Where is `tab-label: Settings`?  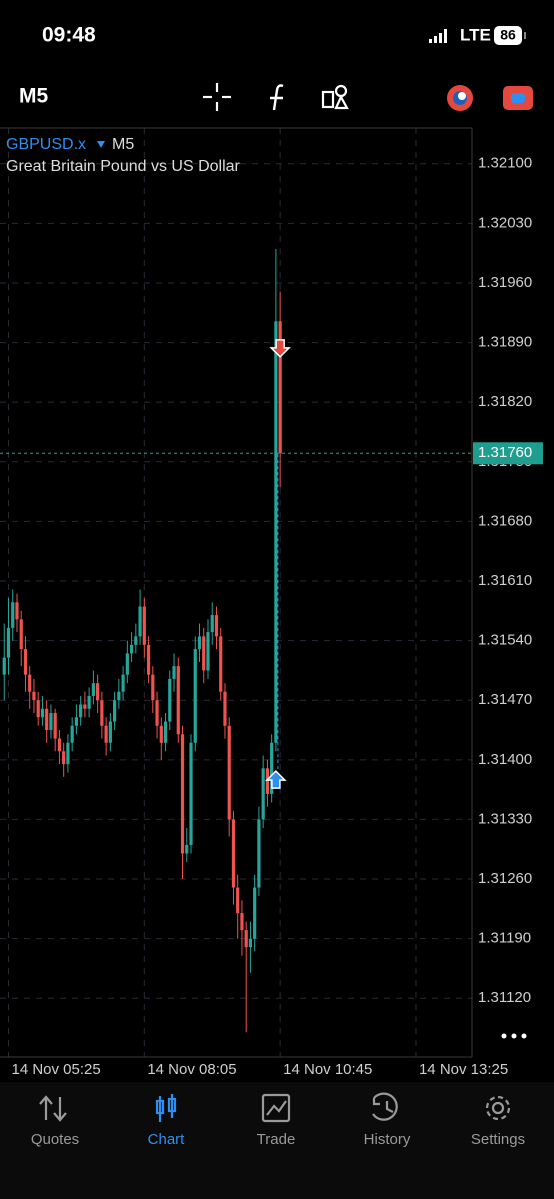 tab-label: Settings is located at coordinates (498, 1139).